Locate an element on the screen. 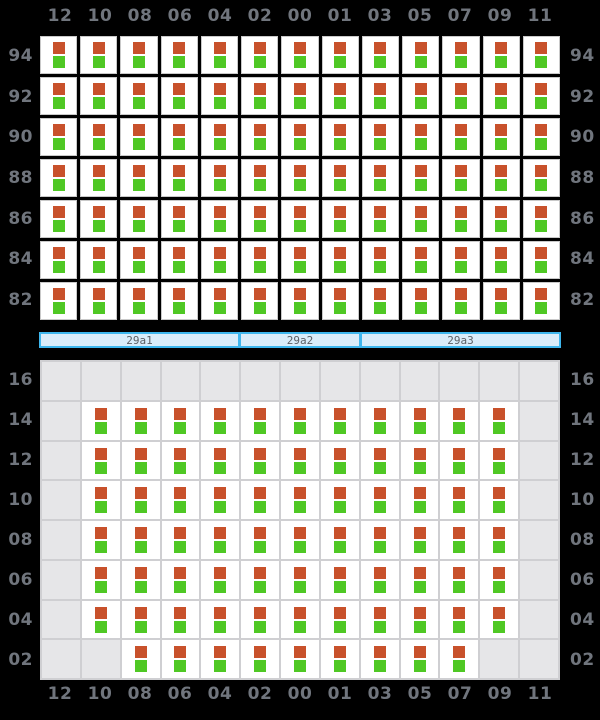 Image resolution: width=600 pixels, height=720 pixels. hatch-cover-29a2: 29a2 is located at coordinates (298, 340).